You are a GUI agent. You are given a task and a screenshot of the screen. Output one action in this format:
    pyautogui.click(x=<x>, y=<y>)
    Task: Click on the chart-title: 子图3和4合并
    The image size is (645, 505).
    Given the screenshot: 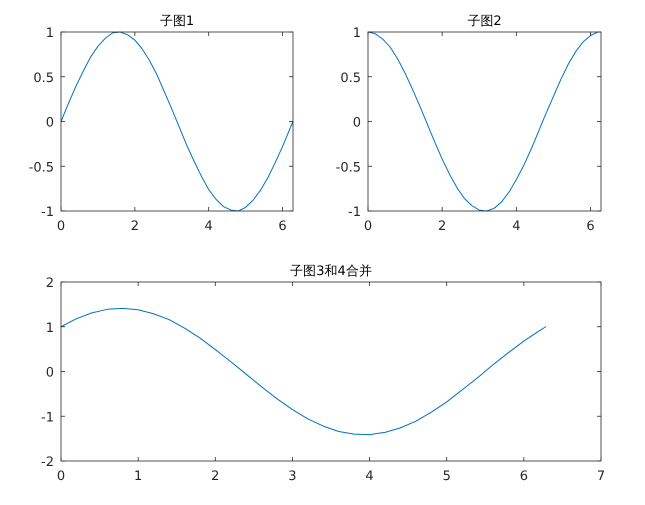 What is the action you would take?
    pyautogui.click(x=331, y=271)
    